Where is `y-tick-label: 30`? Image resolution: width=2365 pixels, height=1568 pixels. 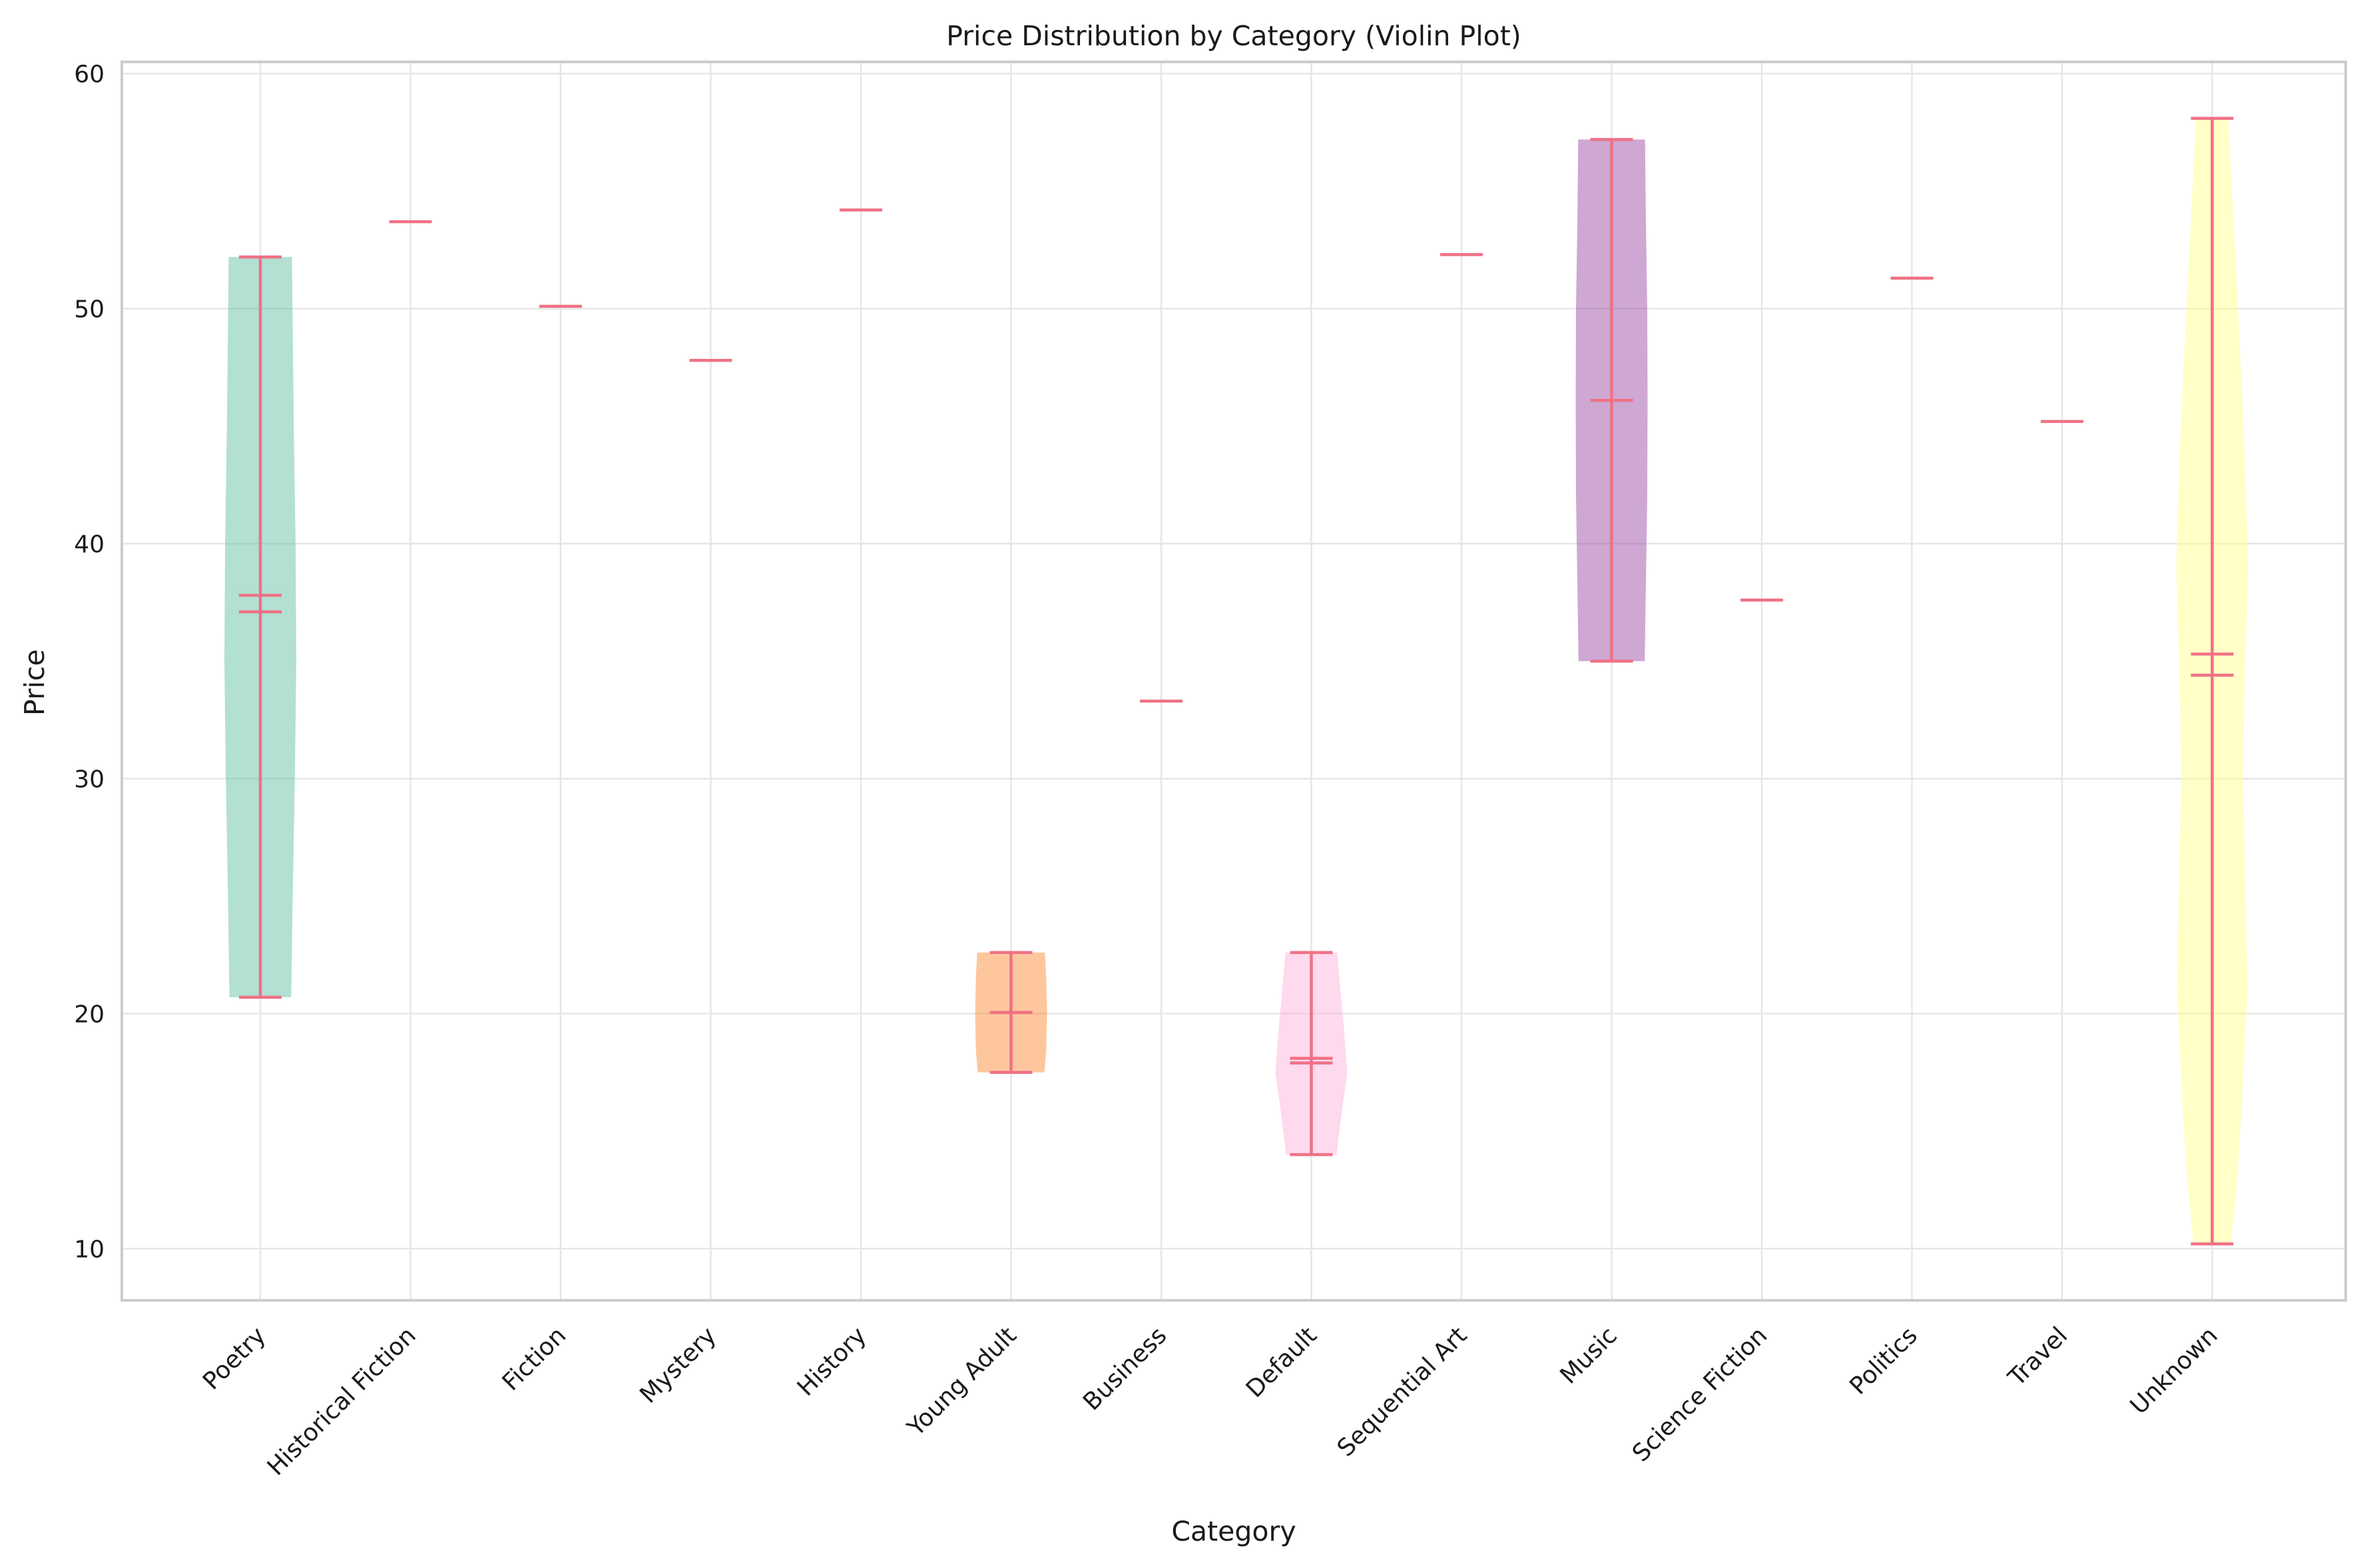
y-tick-label: 30 is located at coordinates (89, 779).